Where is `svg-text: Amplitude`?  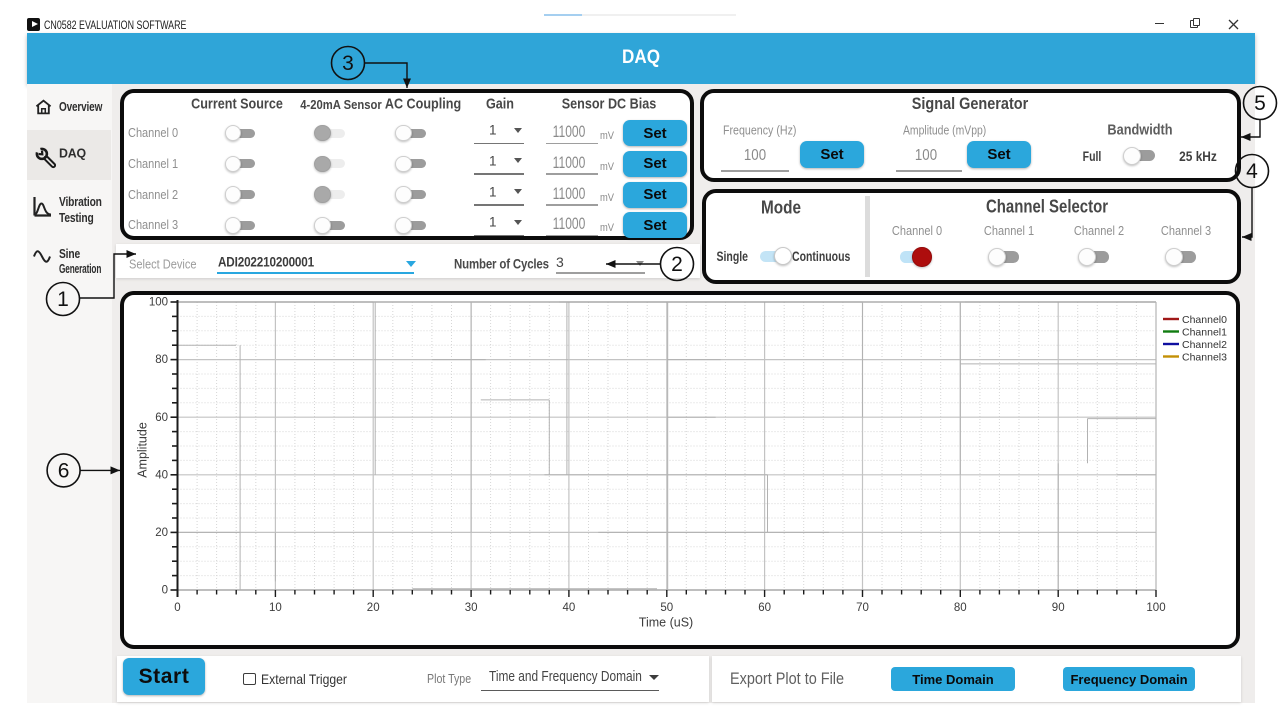
svg-text: Amplitude is located at coordinates (143, 450).